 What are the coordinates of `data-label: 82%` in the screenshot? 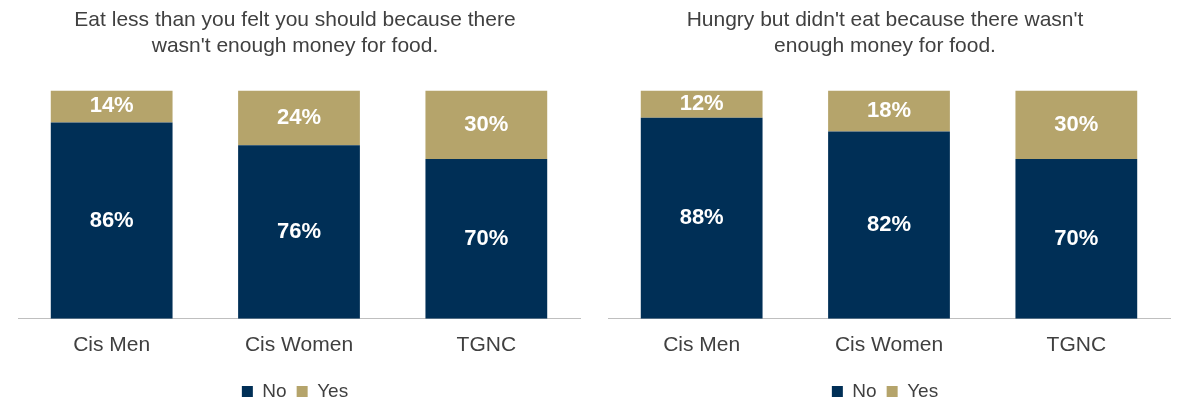 It's located at (889, 224).